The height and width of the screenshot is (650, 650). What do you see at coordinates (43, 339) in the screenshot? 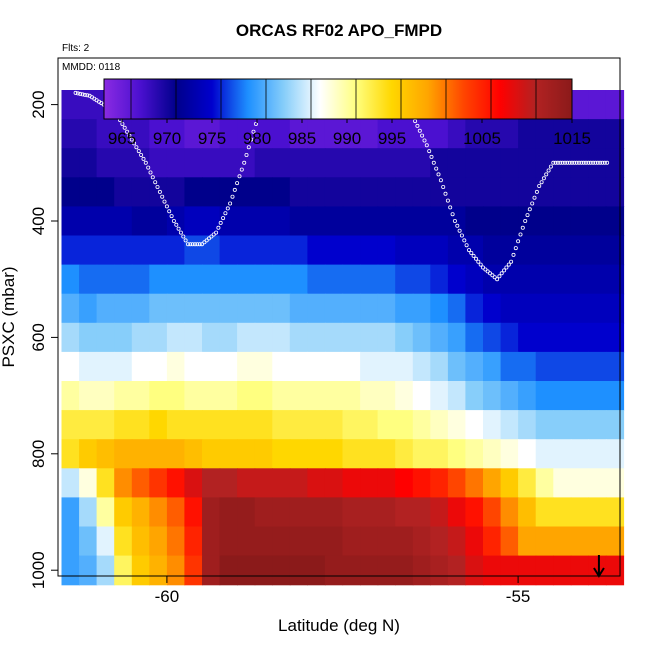
I see `y-axis: 200 400 600 800 1000` at bounding box center [43, 339].